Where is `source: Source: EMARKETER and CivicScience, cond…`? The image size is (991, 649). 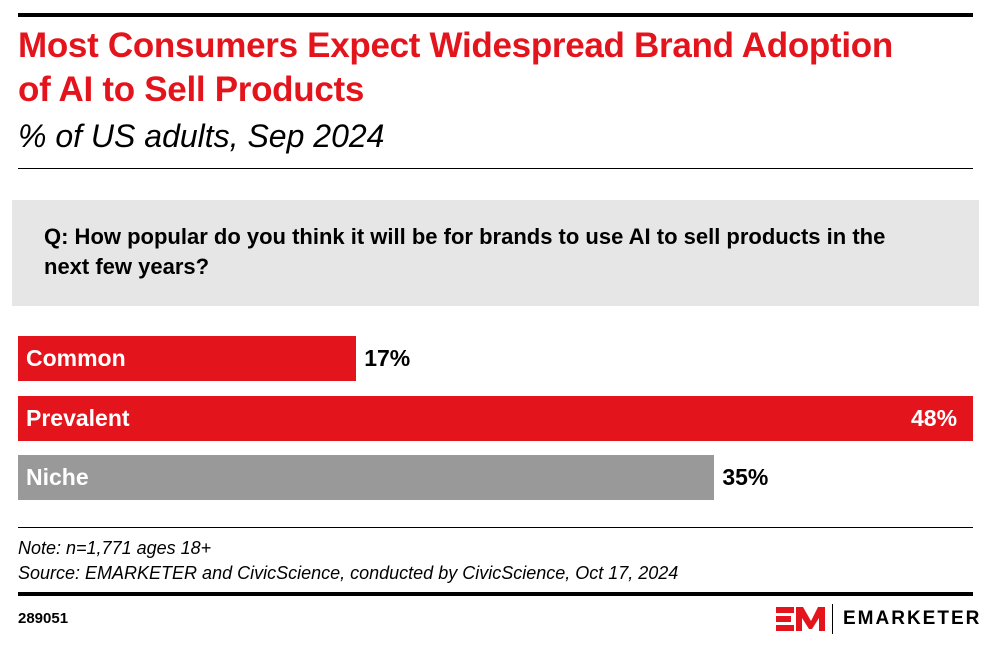 source: Source: EMARKETER and CivicScience, cond… is located at coordinates (348, 573).